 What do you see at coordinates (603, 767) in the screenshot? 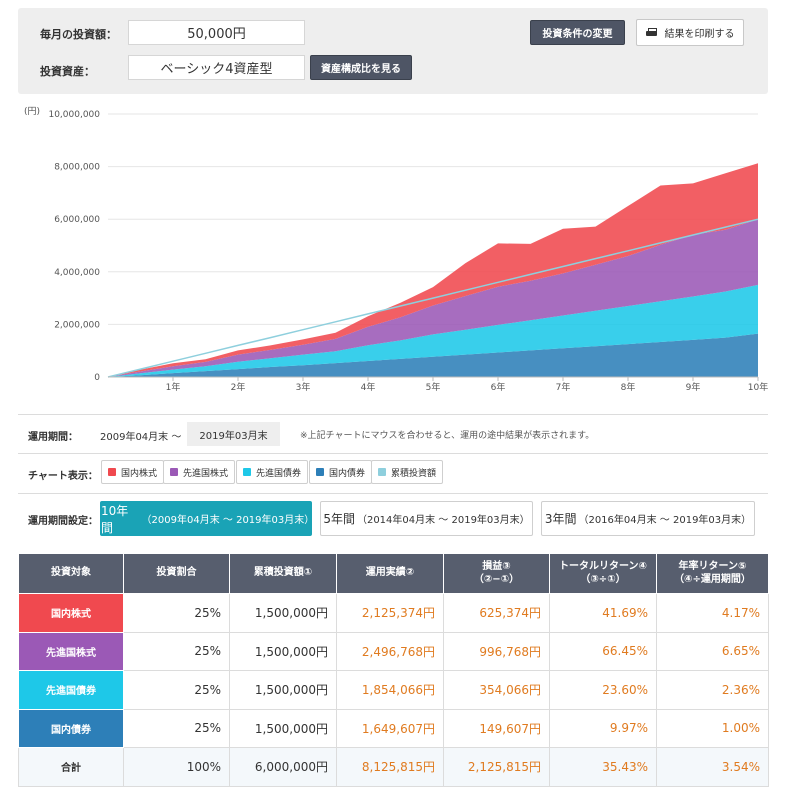
I see `total-return-cell: 35.43%` at bounding box center [603, 767].